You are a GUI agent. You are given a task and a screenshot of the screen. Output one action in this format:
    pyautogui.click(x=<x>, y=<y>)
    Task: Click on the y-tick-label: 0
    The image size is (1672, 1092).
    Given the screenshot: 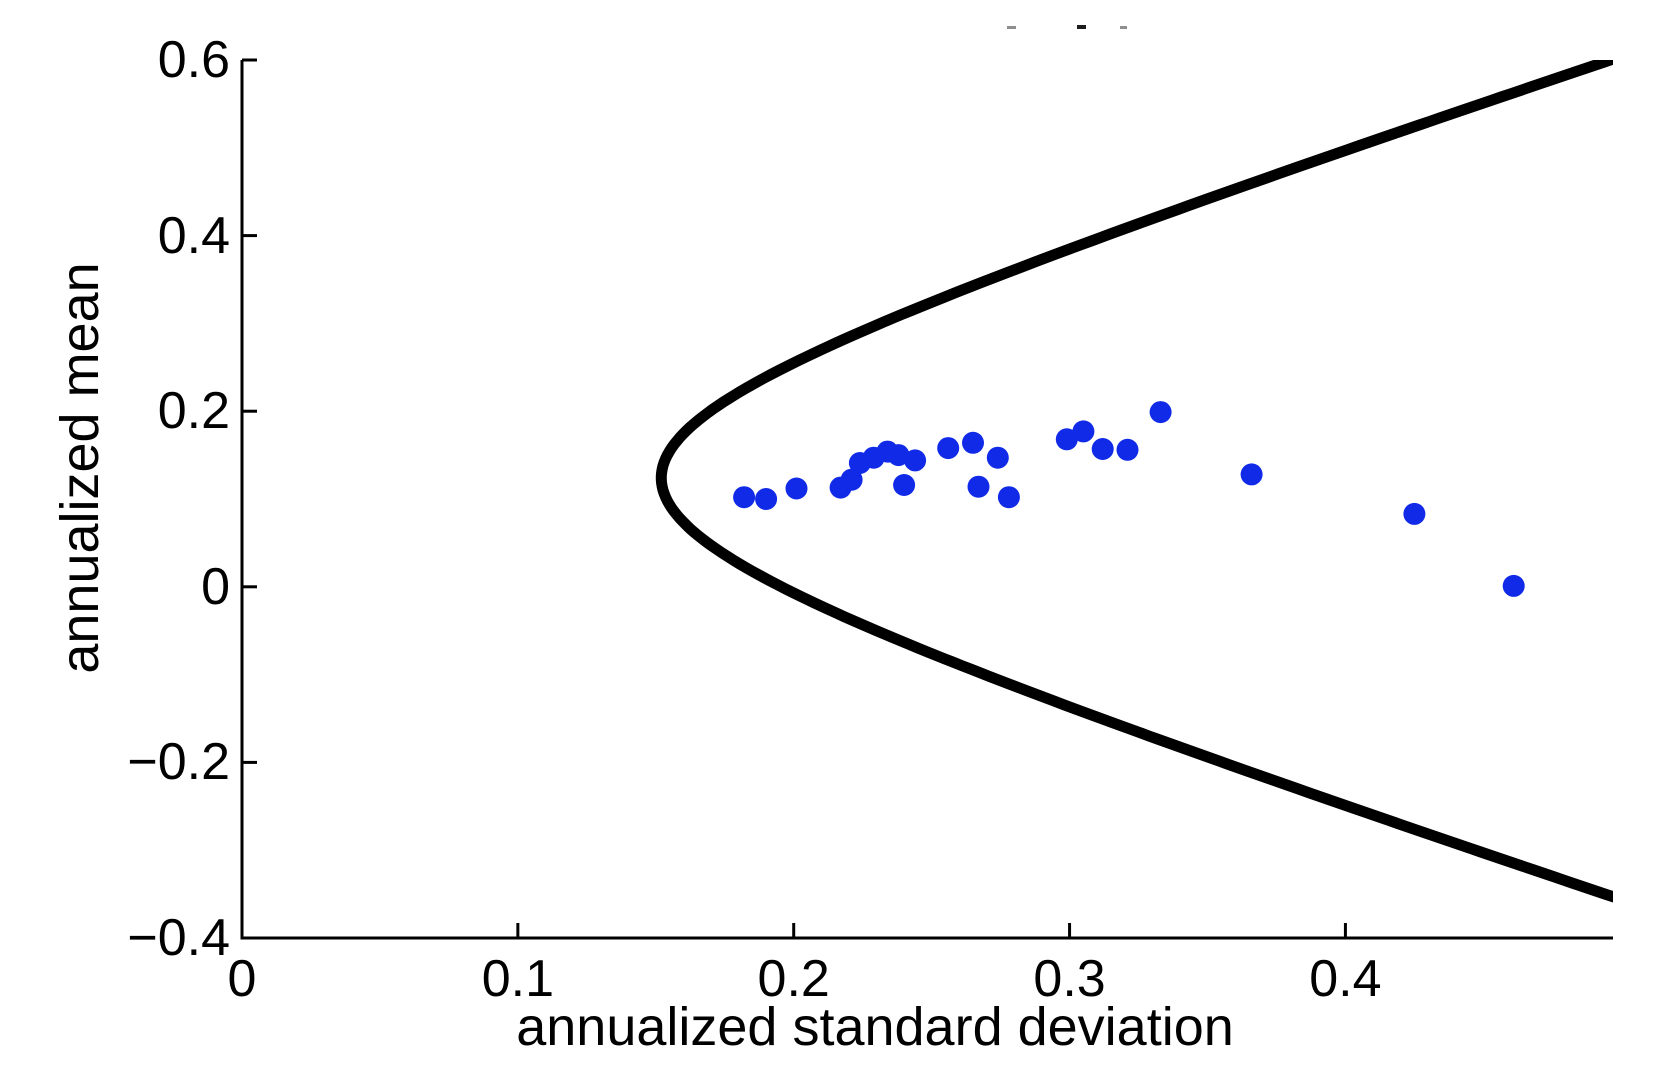 What is the action you would take?
    pyautogui.click(x=215, y=586)
    